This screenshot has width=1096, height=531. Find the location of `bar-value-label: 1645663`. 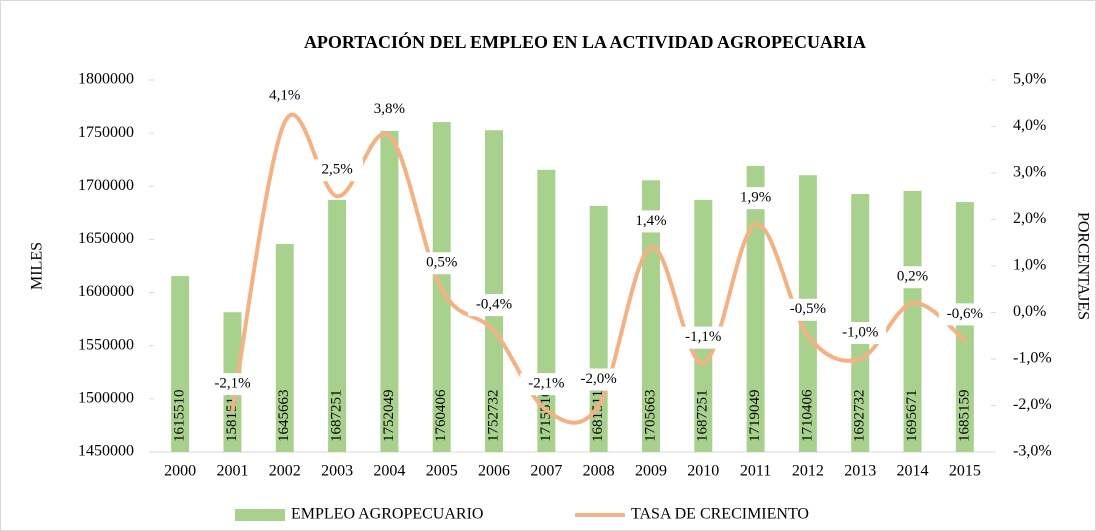

bar-value-label: 1645663 is located at coordinates (284, 416).